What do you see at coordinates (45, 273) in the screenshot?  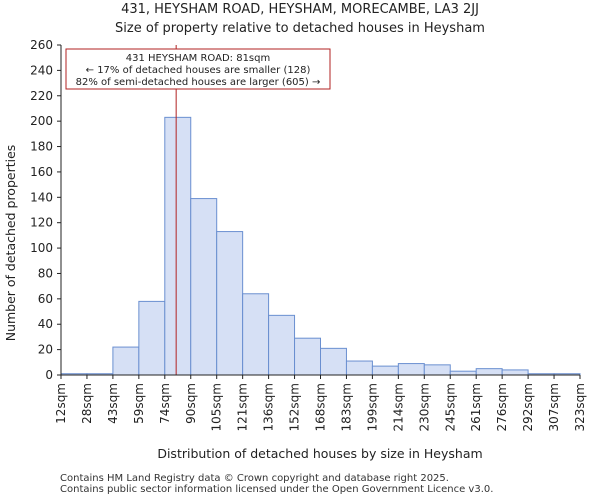 I see `y-tick-label: 80` at bounding box center [45, 273].